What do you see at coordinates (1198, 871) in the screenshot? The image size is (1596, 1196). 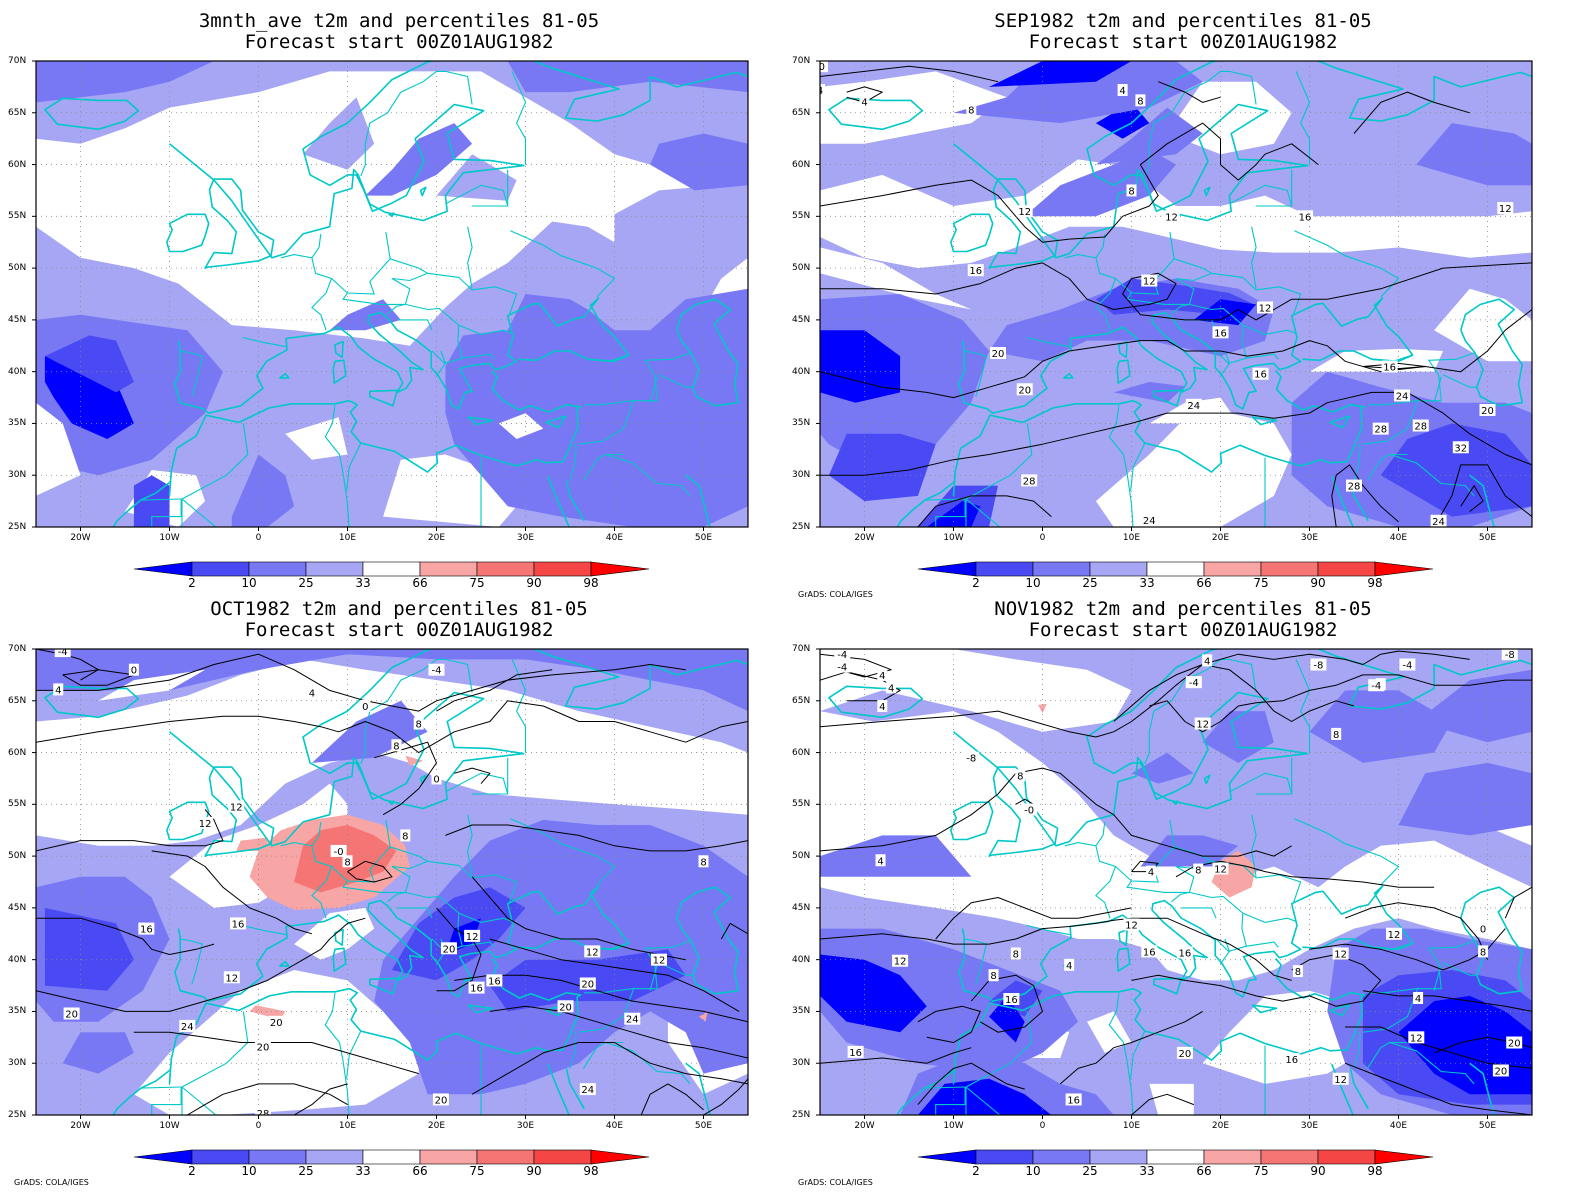 I see `contour-label: 8` at bounding box center [1198, 871].